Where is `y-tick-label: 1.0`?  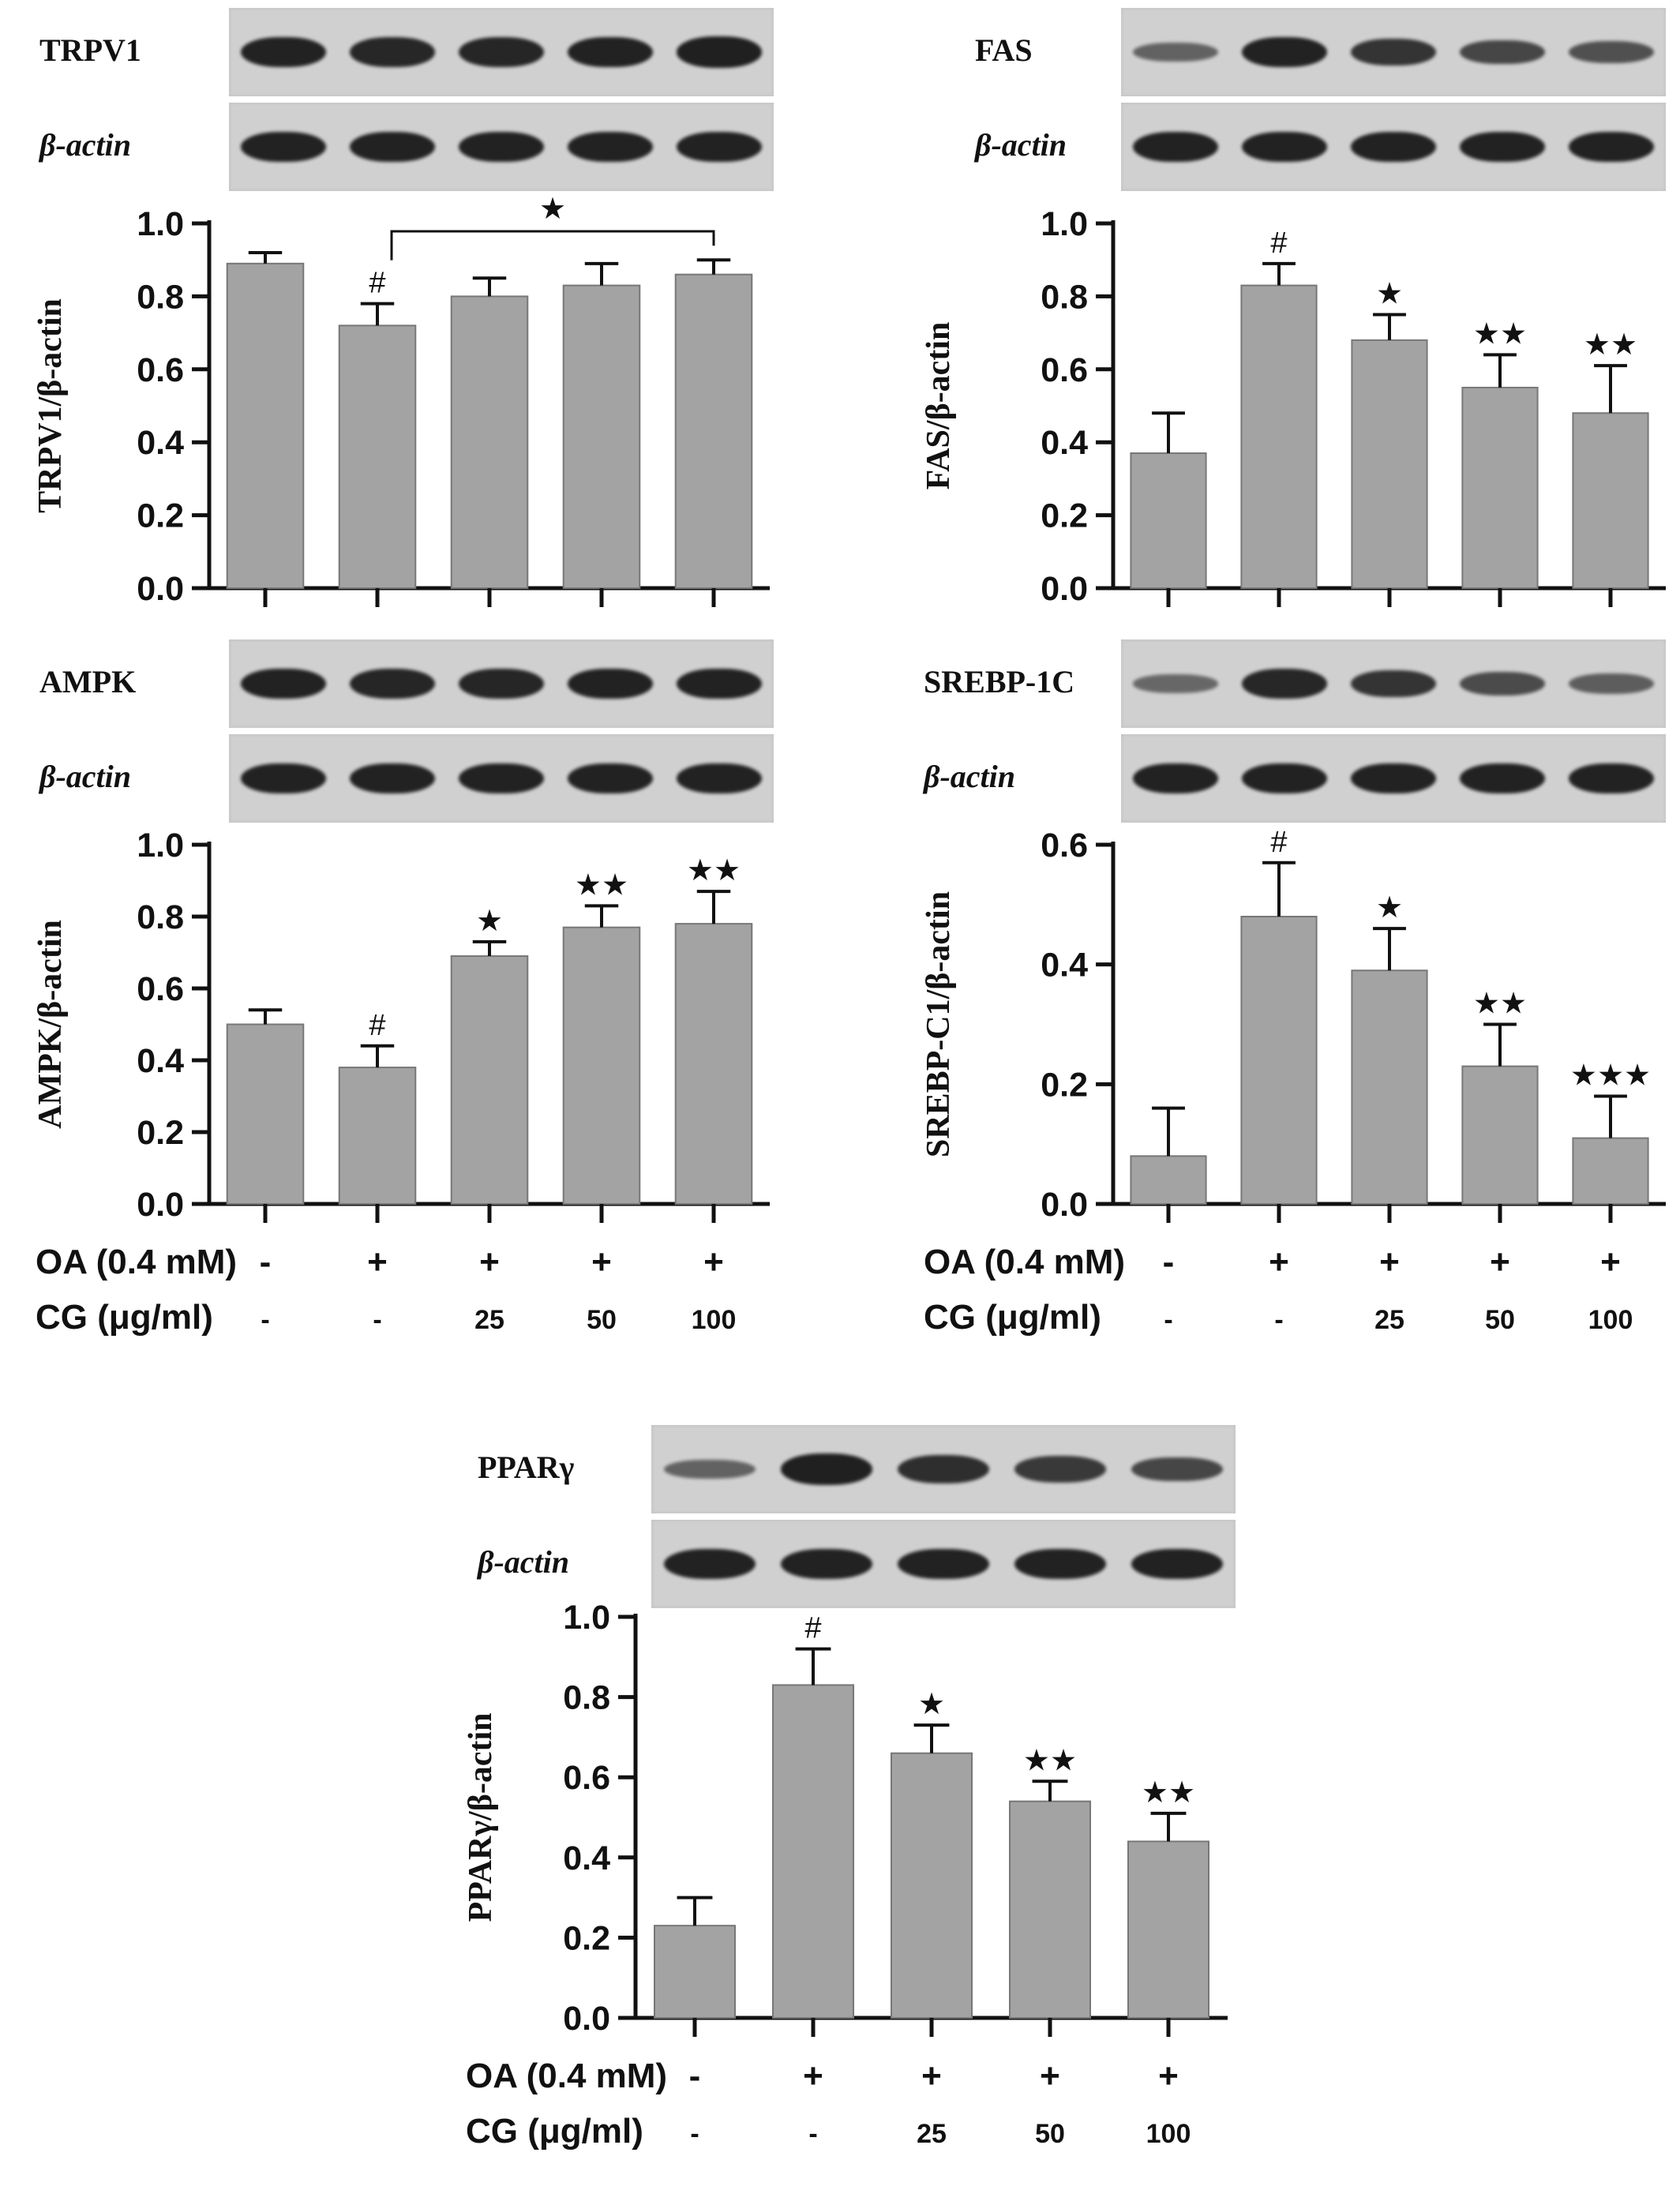
y-tick-label: 1.0 is located at coordinates (160, 224).